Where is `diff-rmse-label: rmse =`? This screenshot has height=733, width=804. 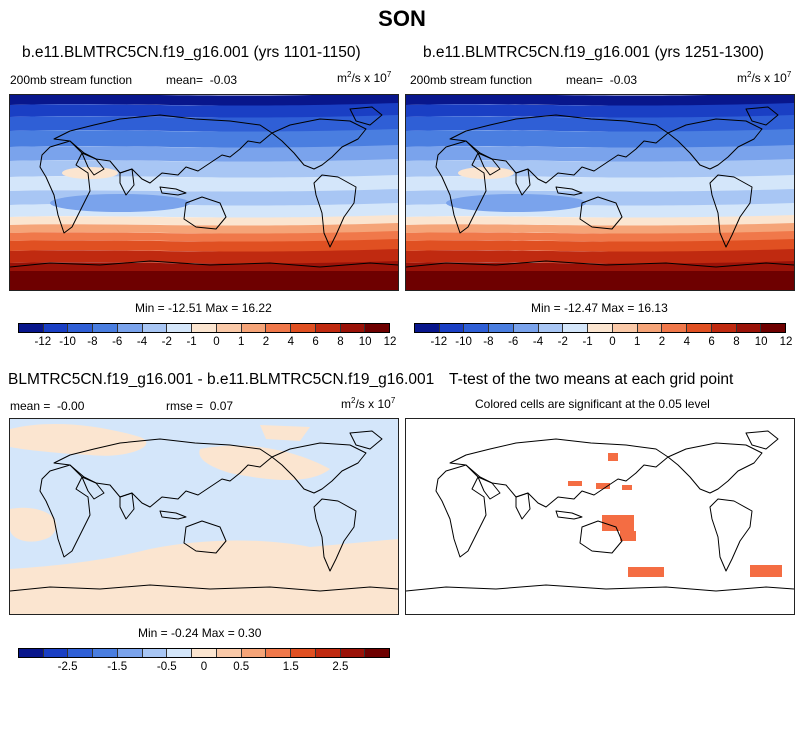
diff-rmse-label: rmse = is located at coordinates (185, 406).